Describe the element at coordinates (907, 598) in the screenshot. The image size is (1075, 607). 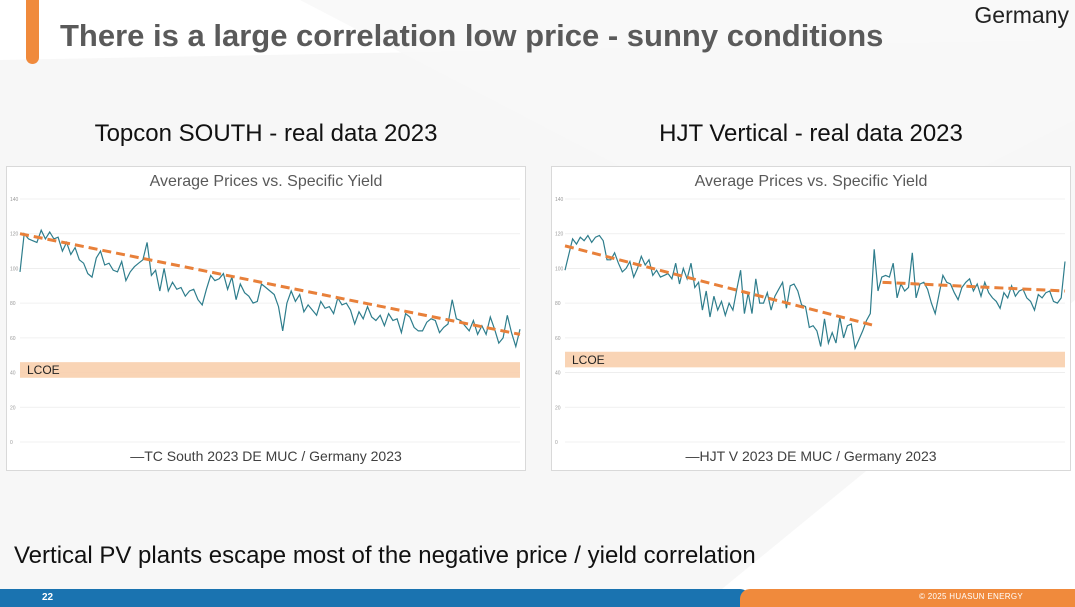
I see `footer-bar-orange` at that location.